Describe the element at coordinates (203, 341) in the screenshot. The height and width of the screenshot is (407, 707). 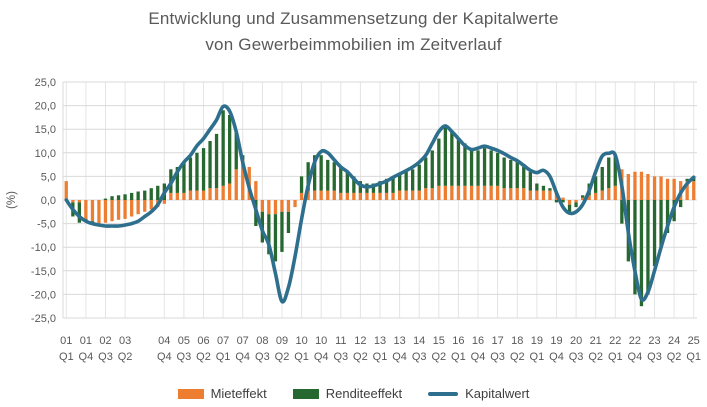
I see `x-tick-year-label: 06` at that location.